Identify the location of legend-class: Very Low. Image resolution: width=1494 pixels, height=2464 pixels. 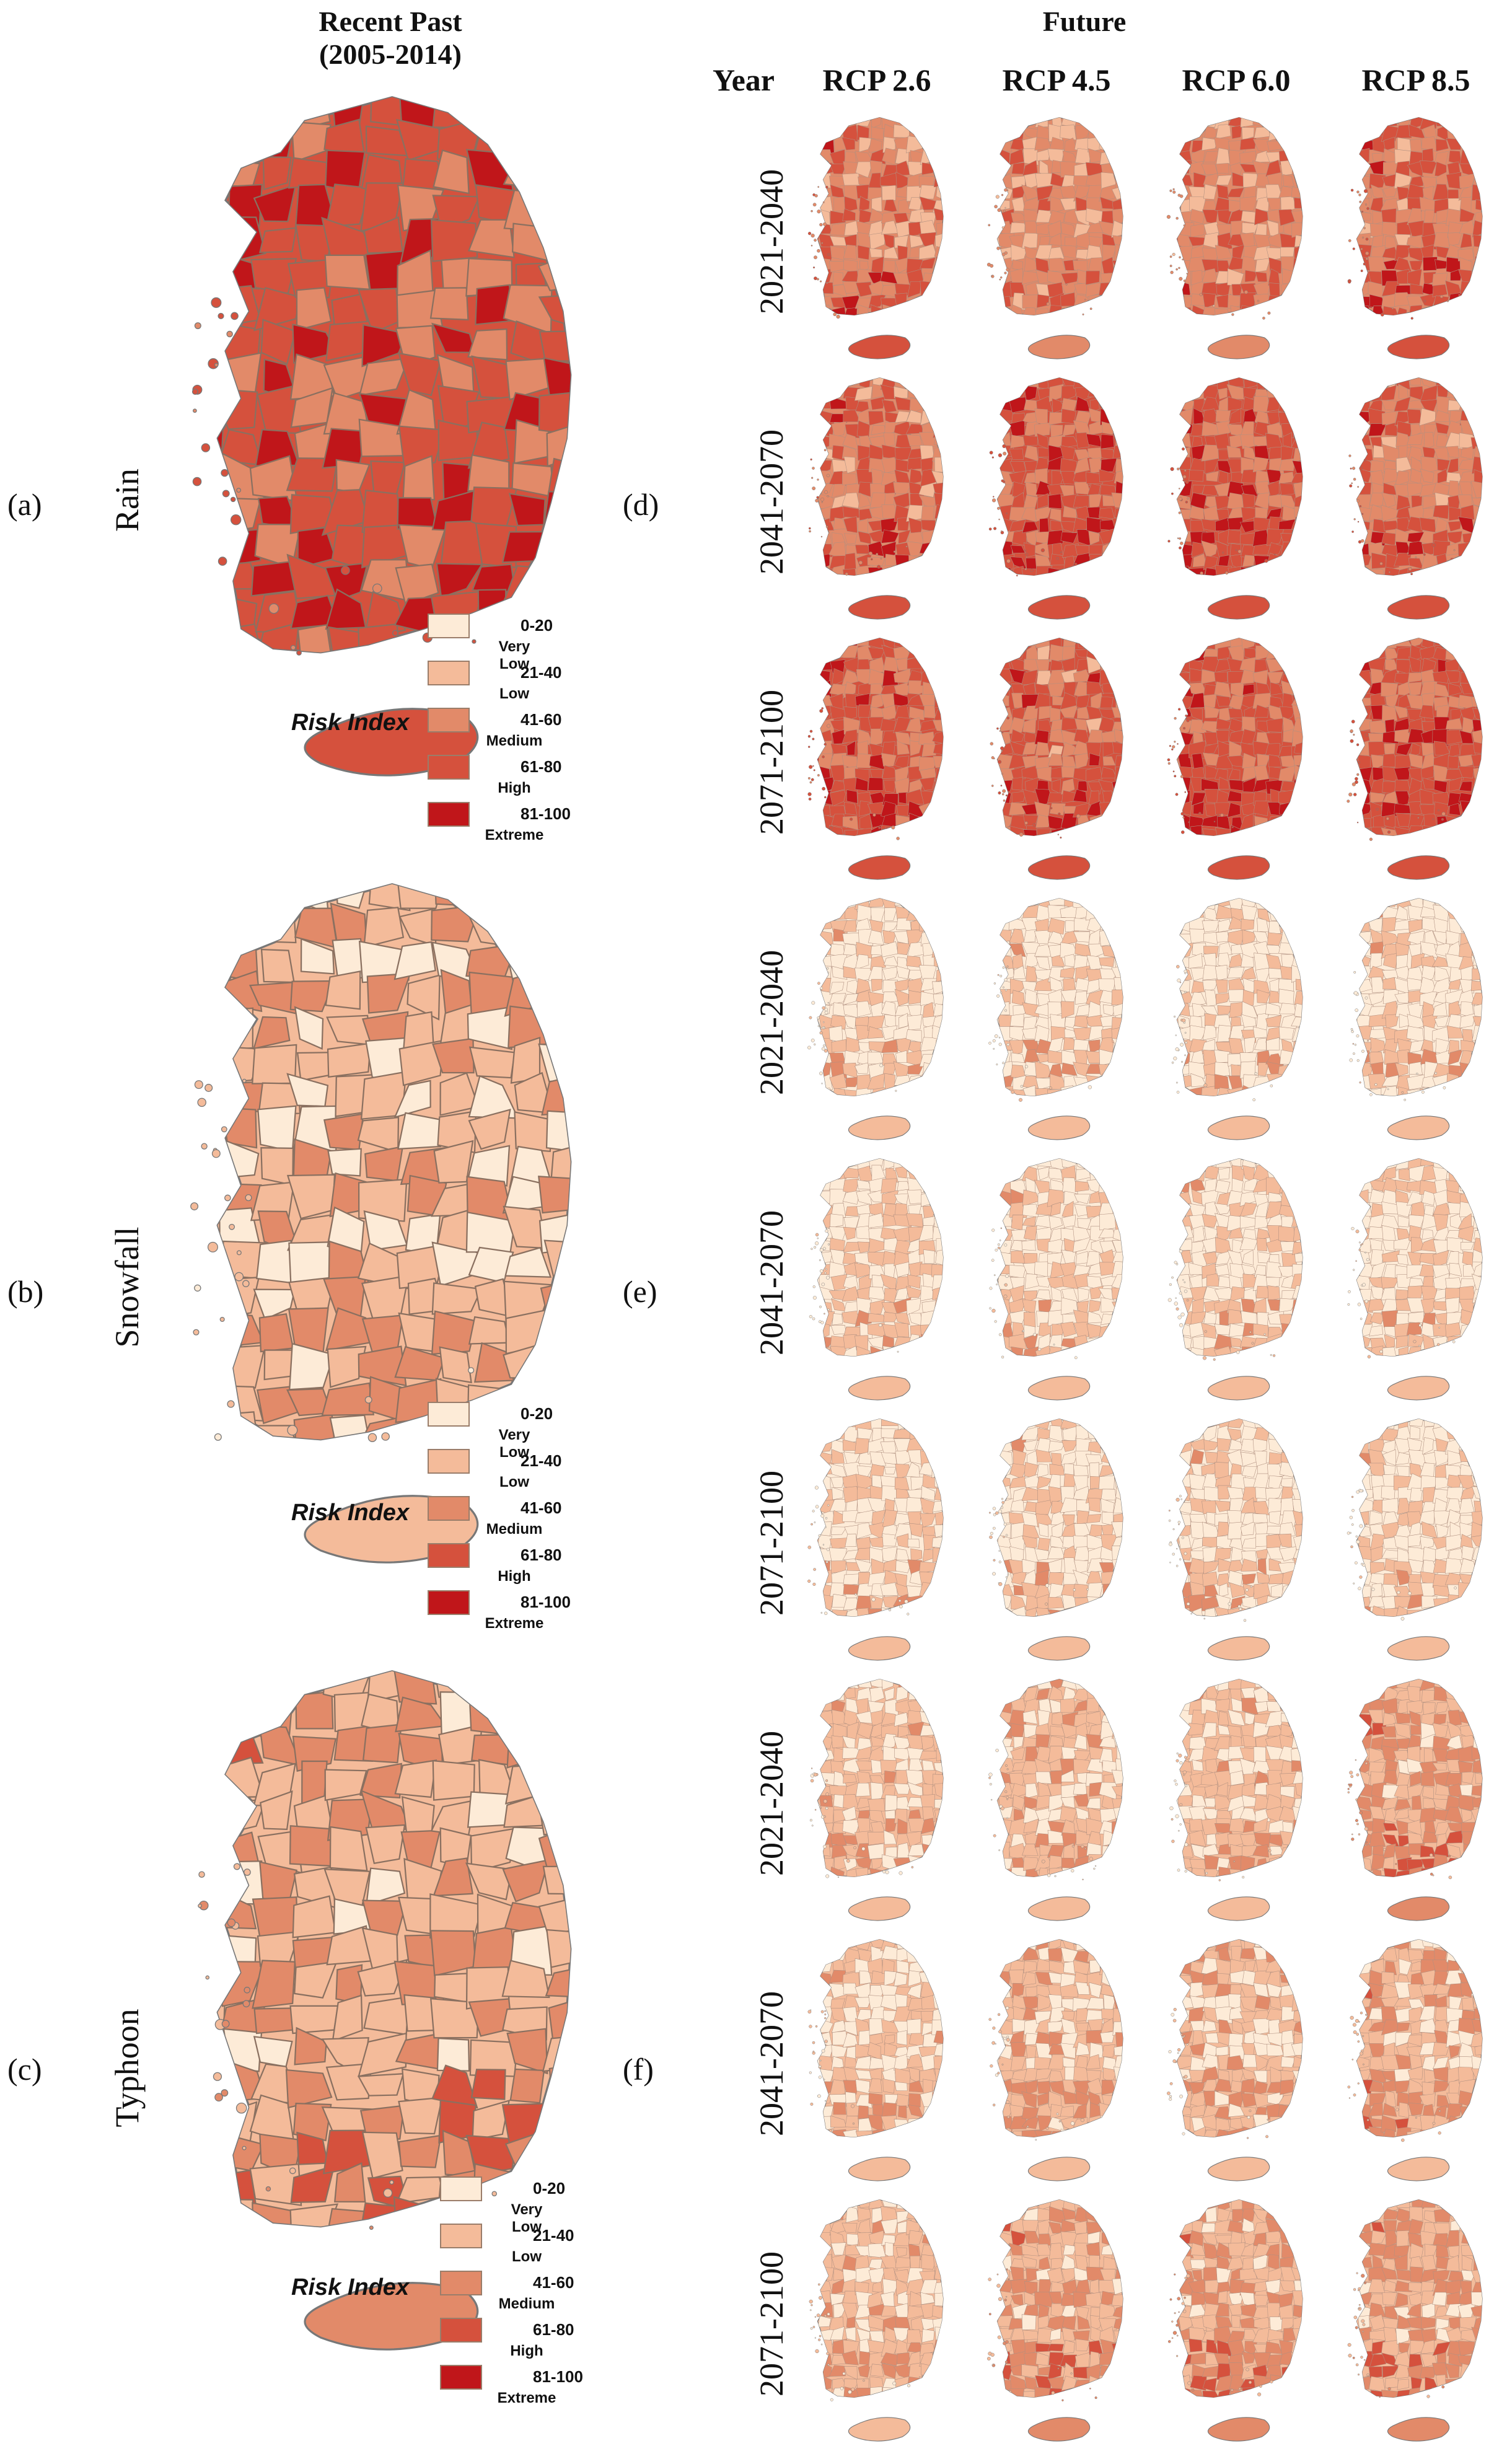
(514, 1444).